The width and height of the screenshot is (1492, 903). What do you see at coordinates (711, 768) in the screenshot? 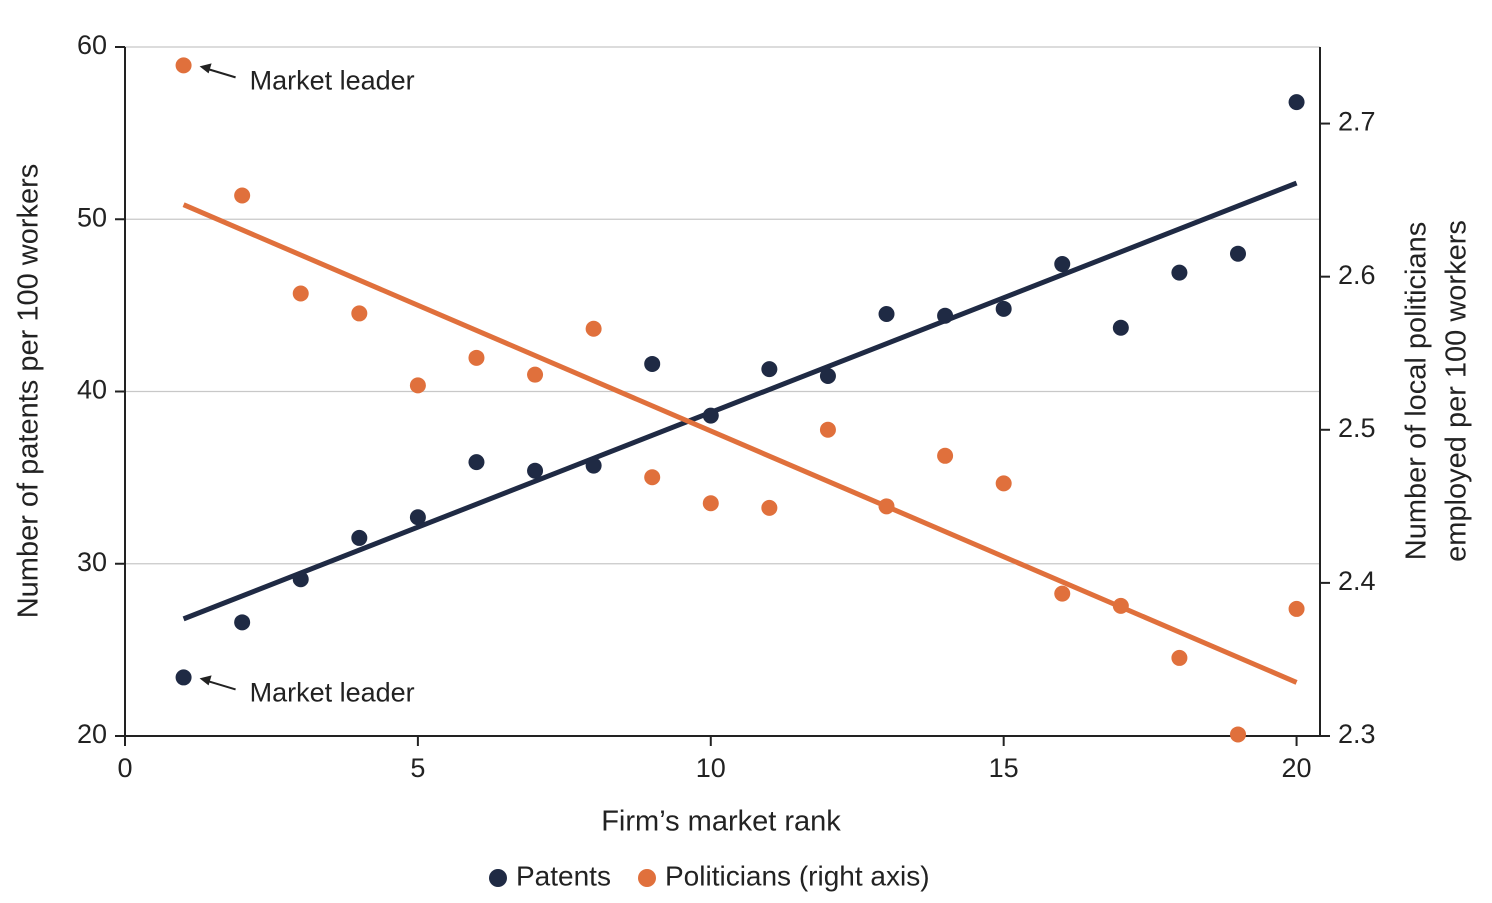
I see `x-tick-label: 10` at bounding box center [711, 768].